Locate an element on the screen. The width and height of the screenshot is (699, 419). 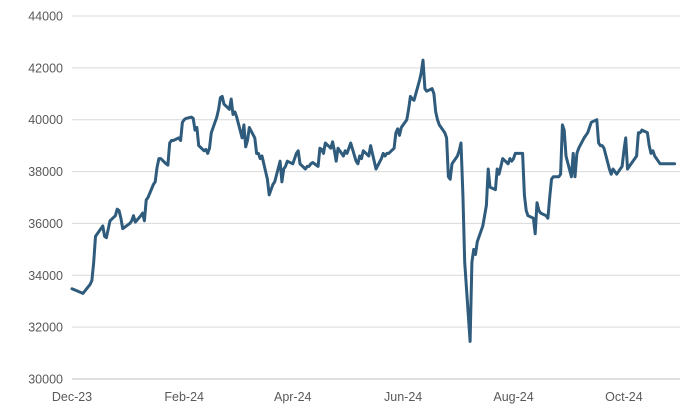
x-tick-label: Aug-24 is located at coordinates (513, 397).